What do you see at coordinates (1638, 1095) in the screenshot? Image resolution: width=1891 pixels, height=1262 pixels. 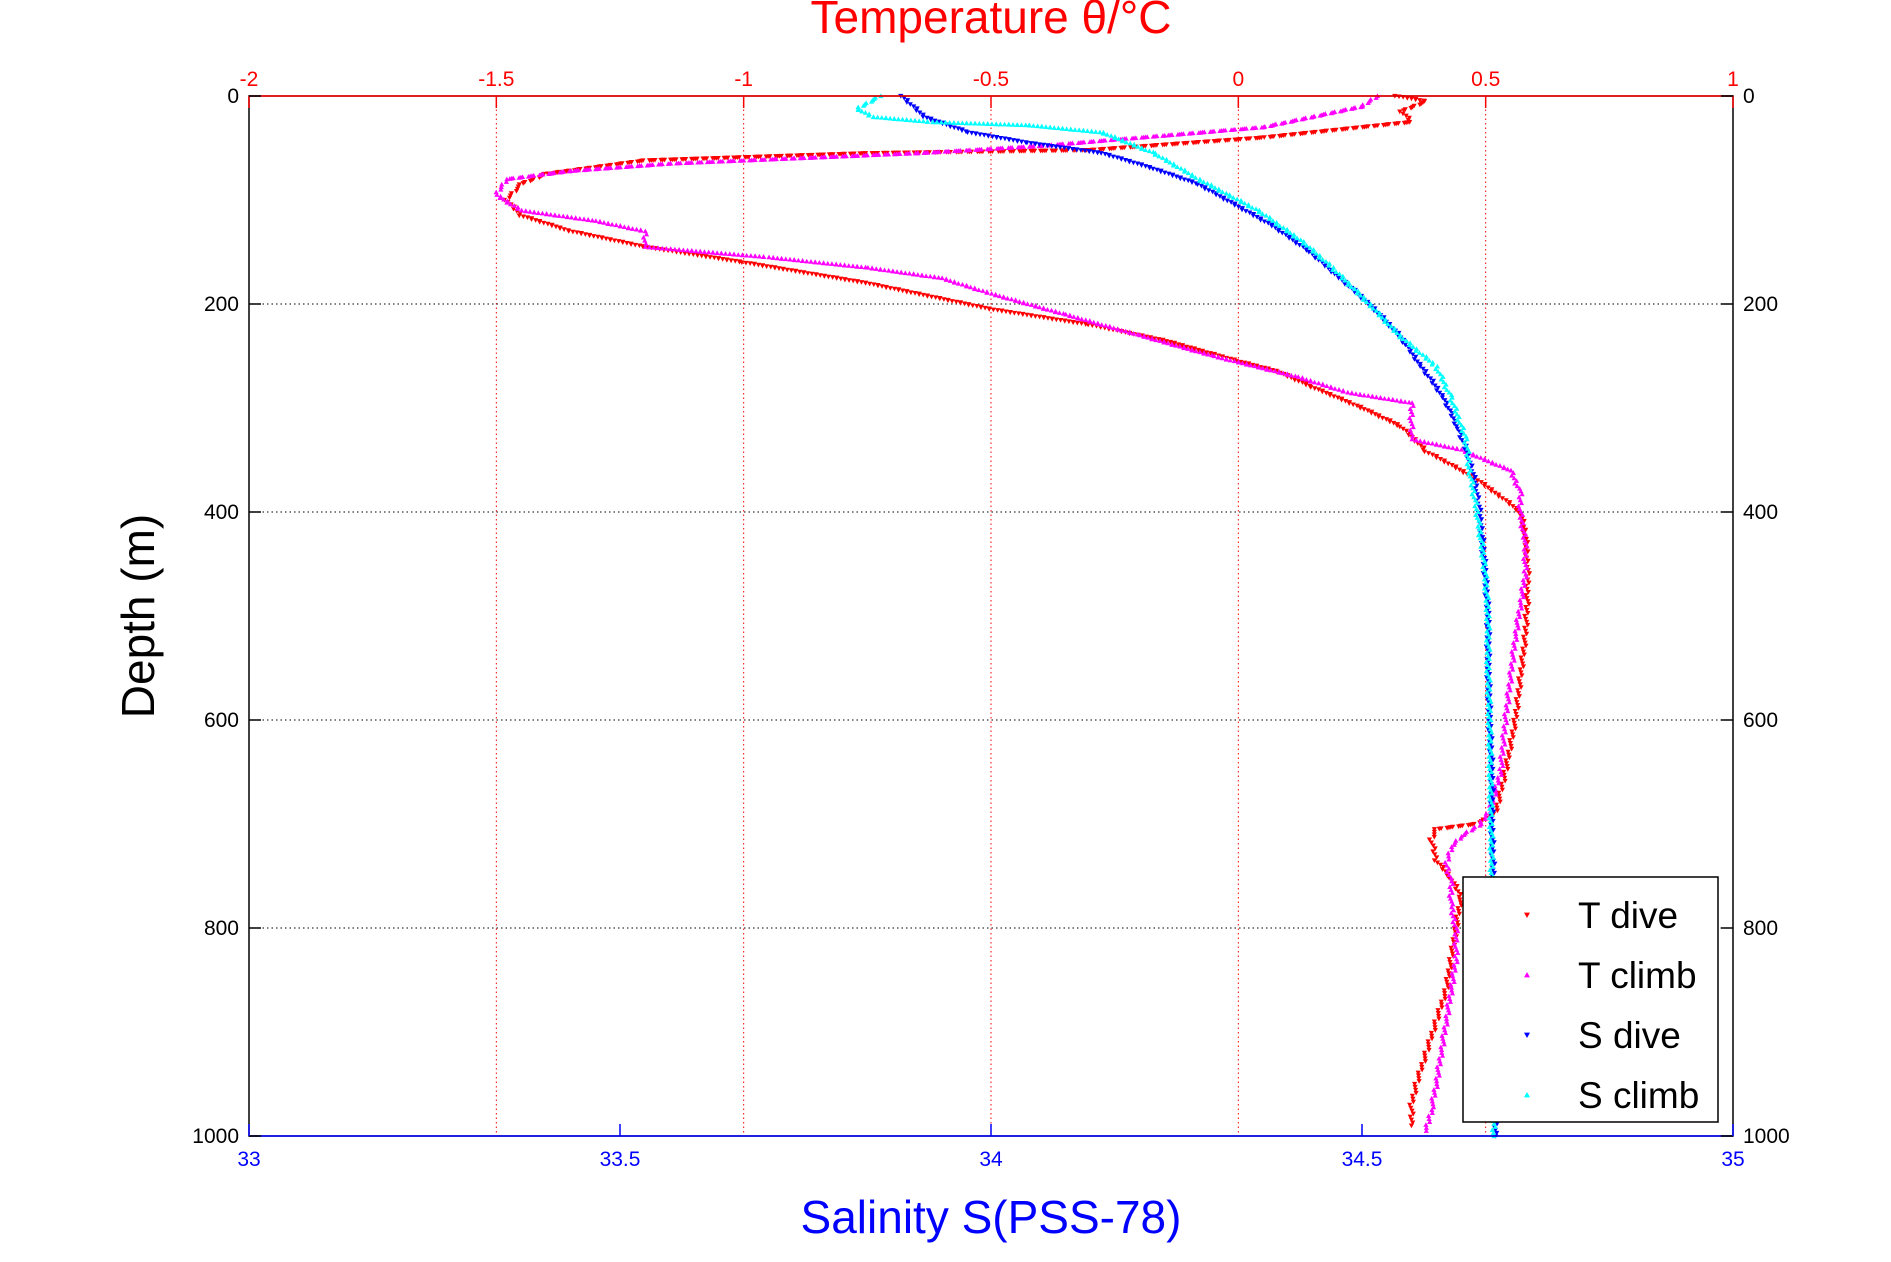 I see `legend-label: S climb` at bounding box center [1638, 1095].